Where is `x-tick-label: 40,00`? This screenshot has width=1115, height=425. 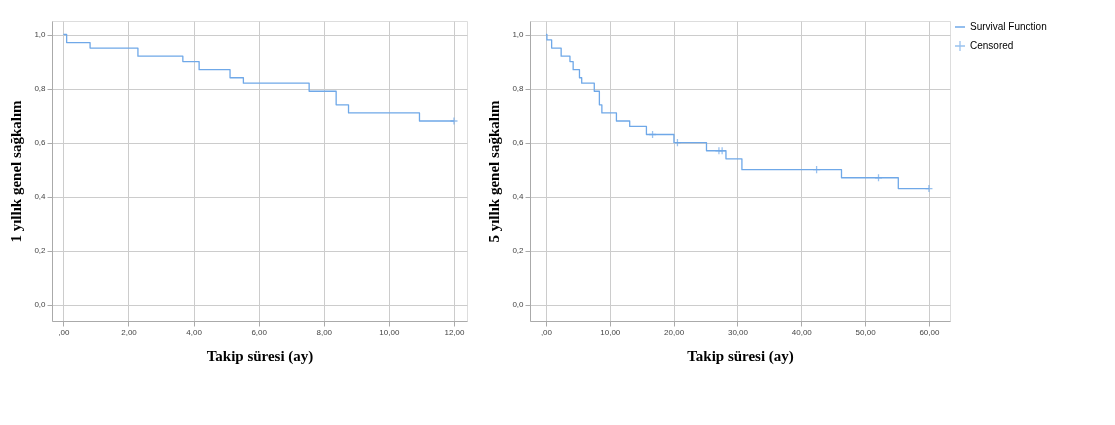 x-tick-label: 40,00 is located at coordinates (802, 332).